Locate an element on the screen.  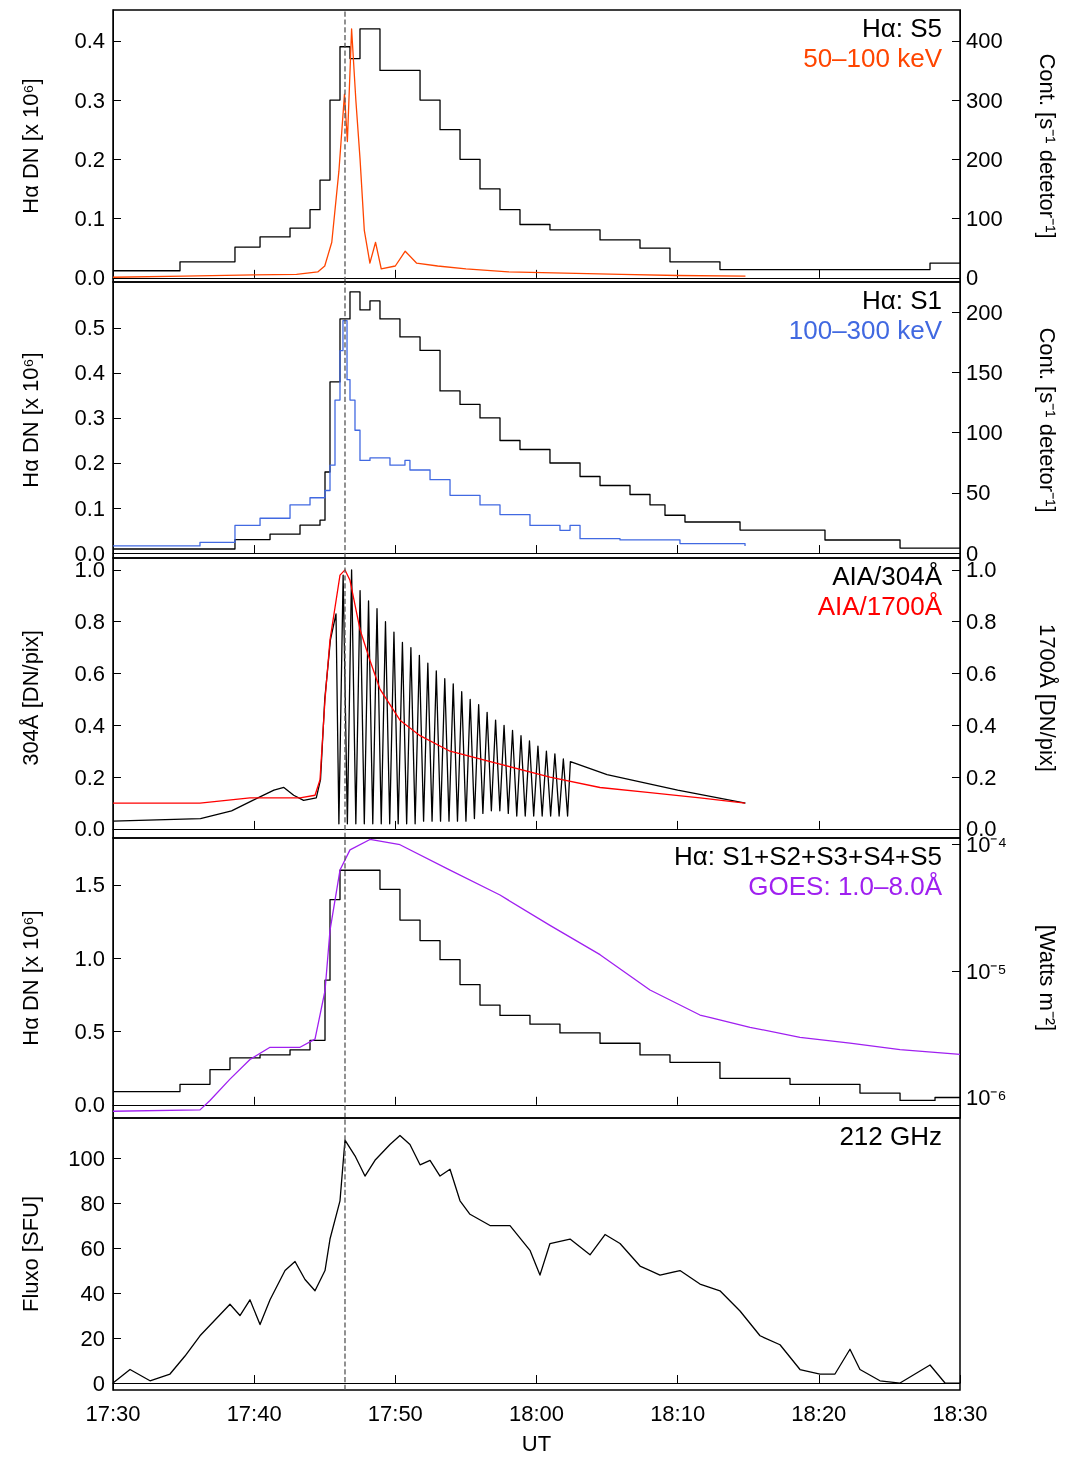
text: Hα: S1+S2+S3+S4+S5 is located at coordinates (808, 856).